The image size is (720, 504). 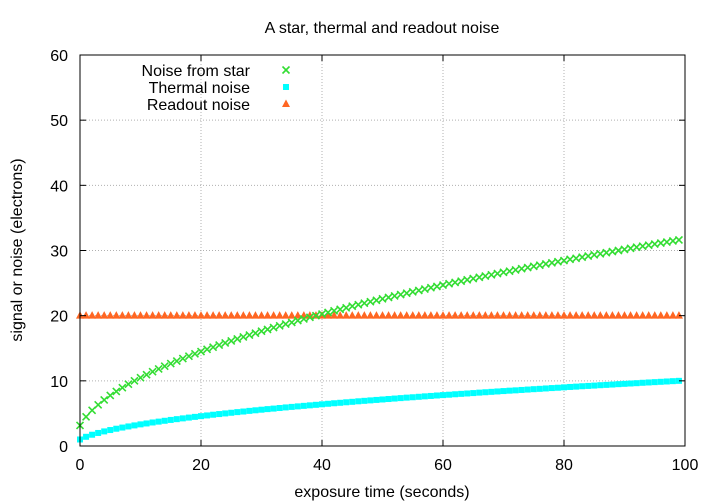 I want to click on legend-marker, so click(x=286, y=103).